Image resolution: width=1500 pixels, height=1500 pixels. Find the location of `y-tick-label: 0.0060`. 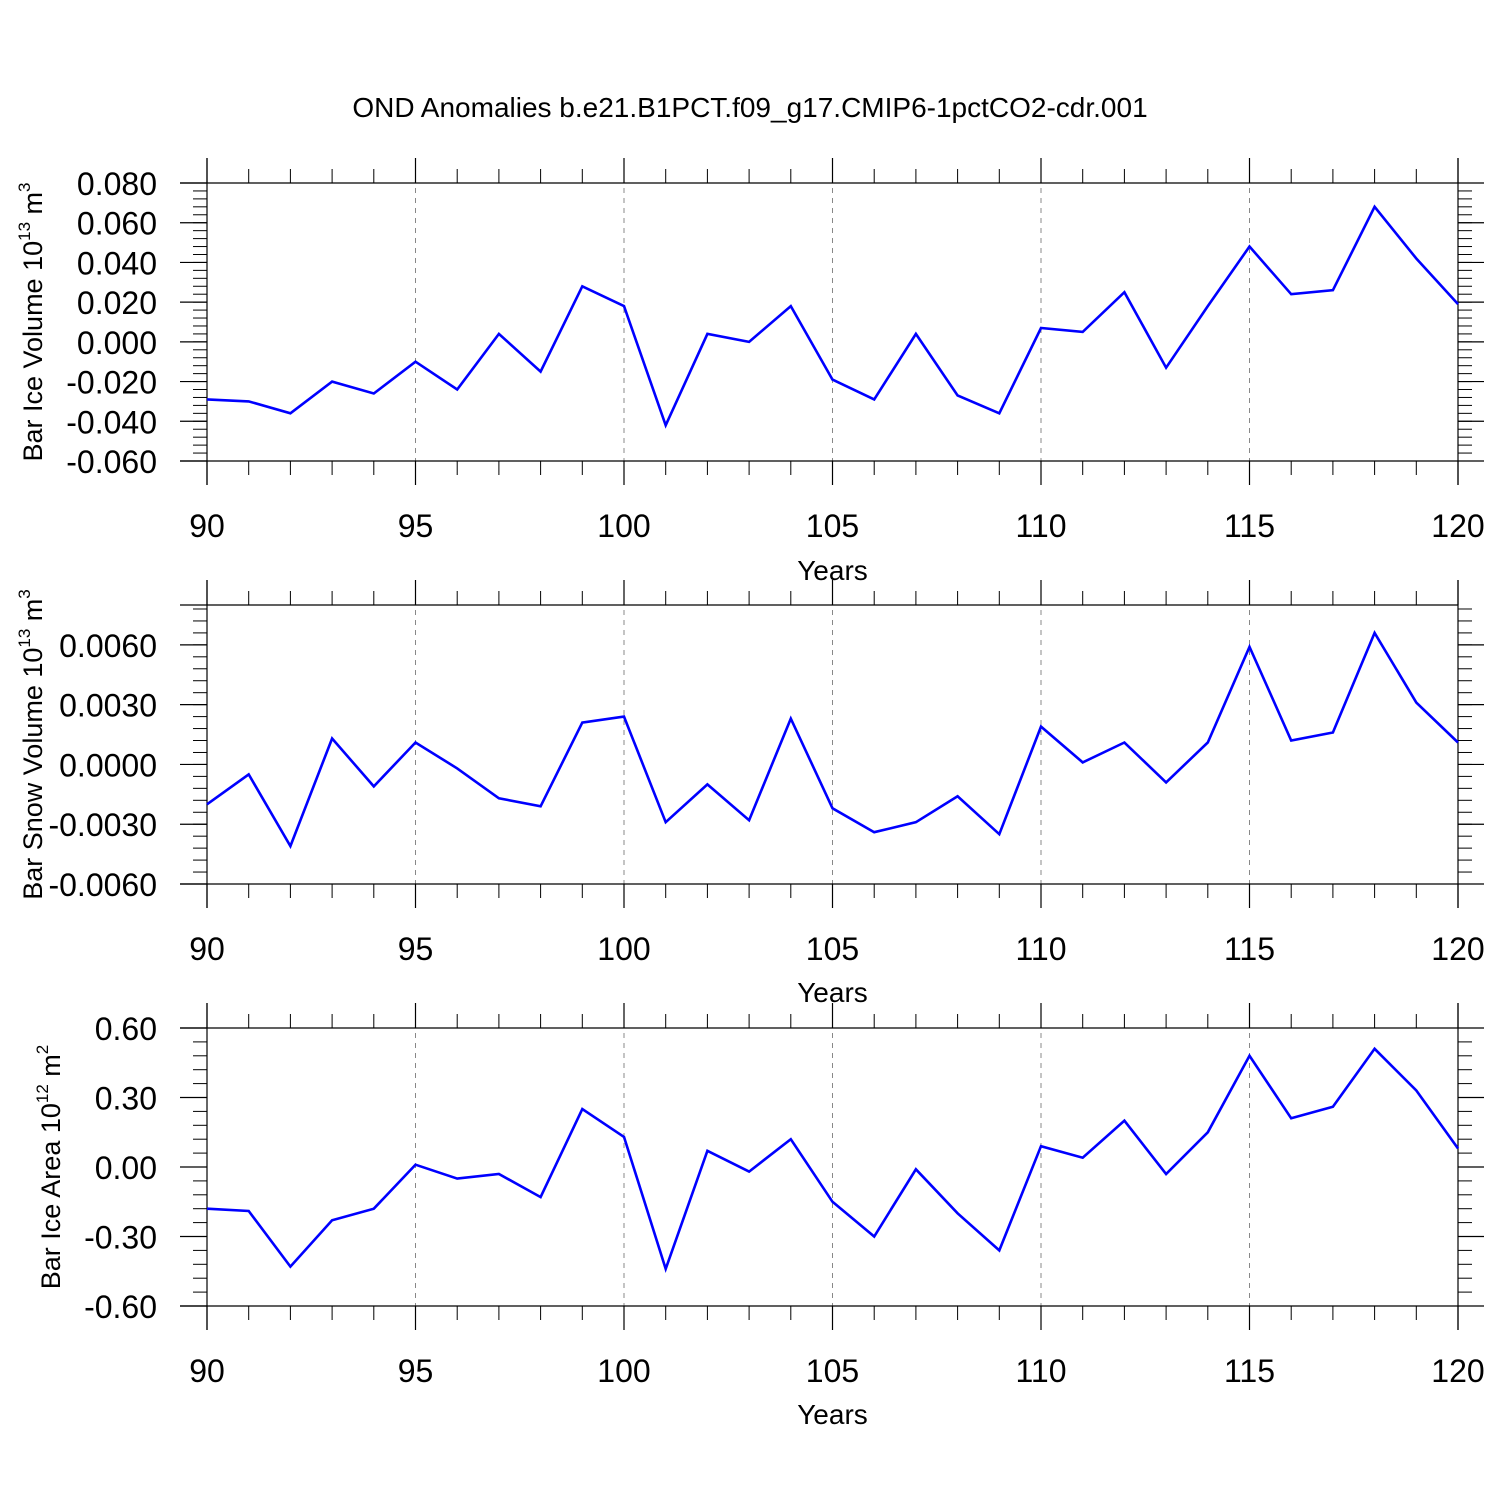

y-tick-label: 0.0060 is located at coordinates (108, 646).